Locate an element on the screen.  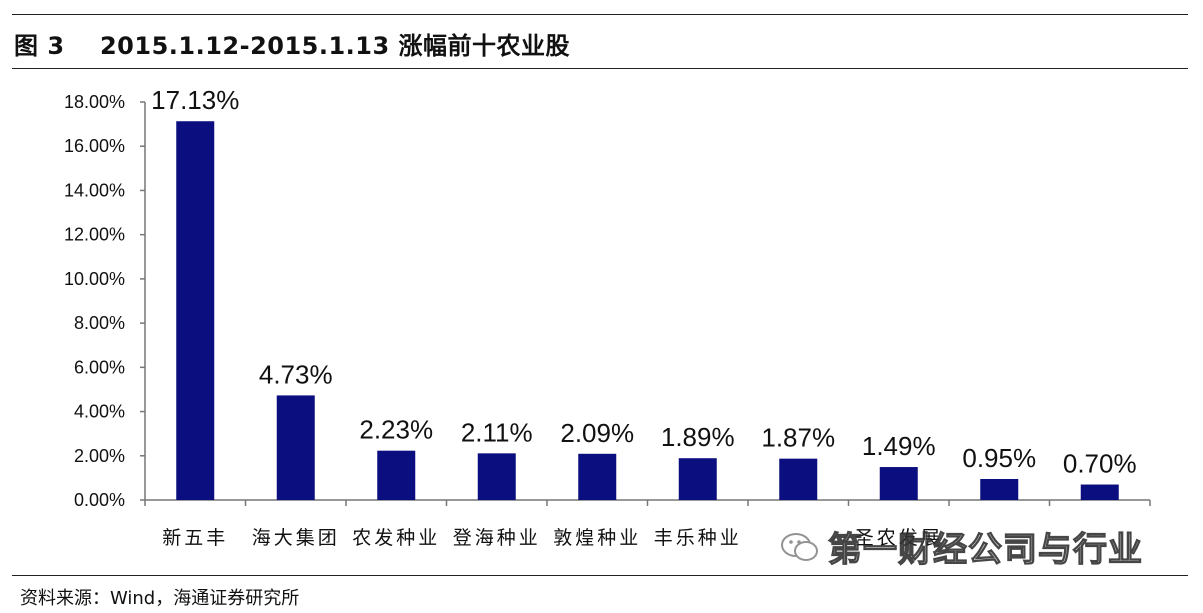
data-label: 2.23% is located at coordinates (396, 430).